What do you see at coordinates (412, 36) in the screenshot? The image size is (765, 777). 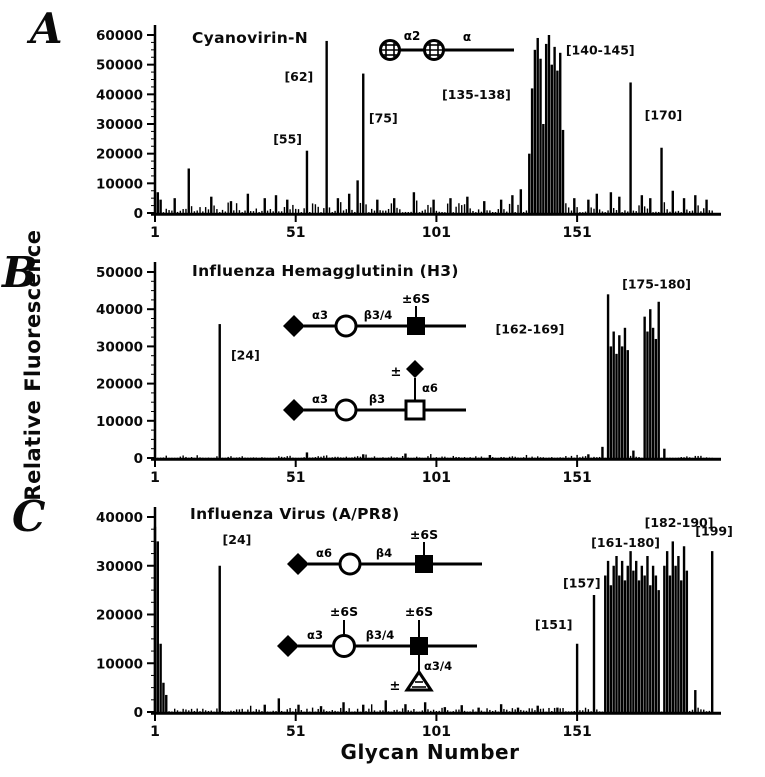 I see `linkage-label: α2` at bounding box center [412, 36].